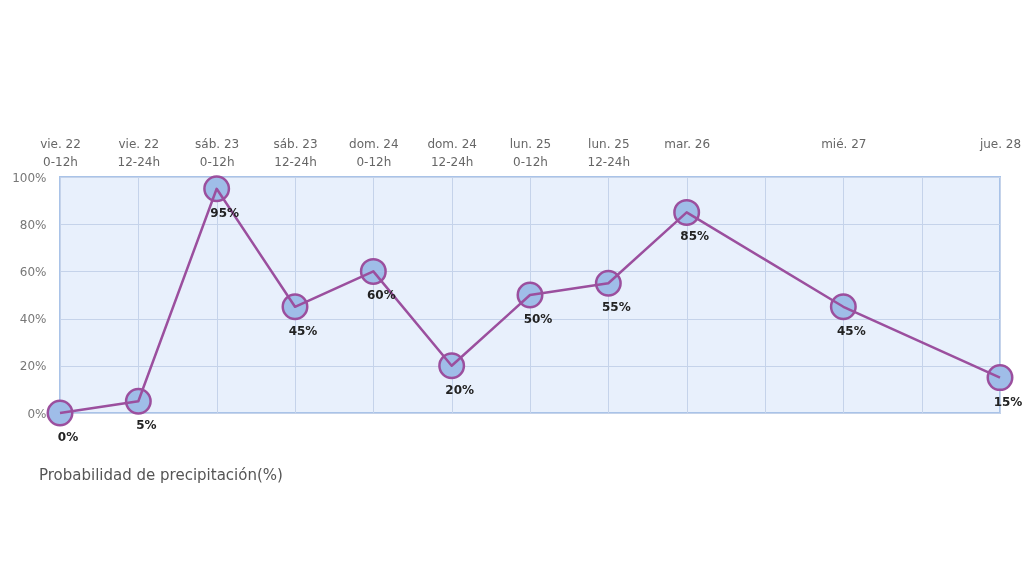 The width and height of the screenshot is (1024, 576). What do you see at coordinates (146, 425) in the screenshot?
I see `data-label: 5%` at bounding box center [146, 425].